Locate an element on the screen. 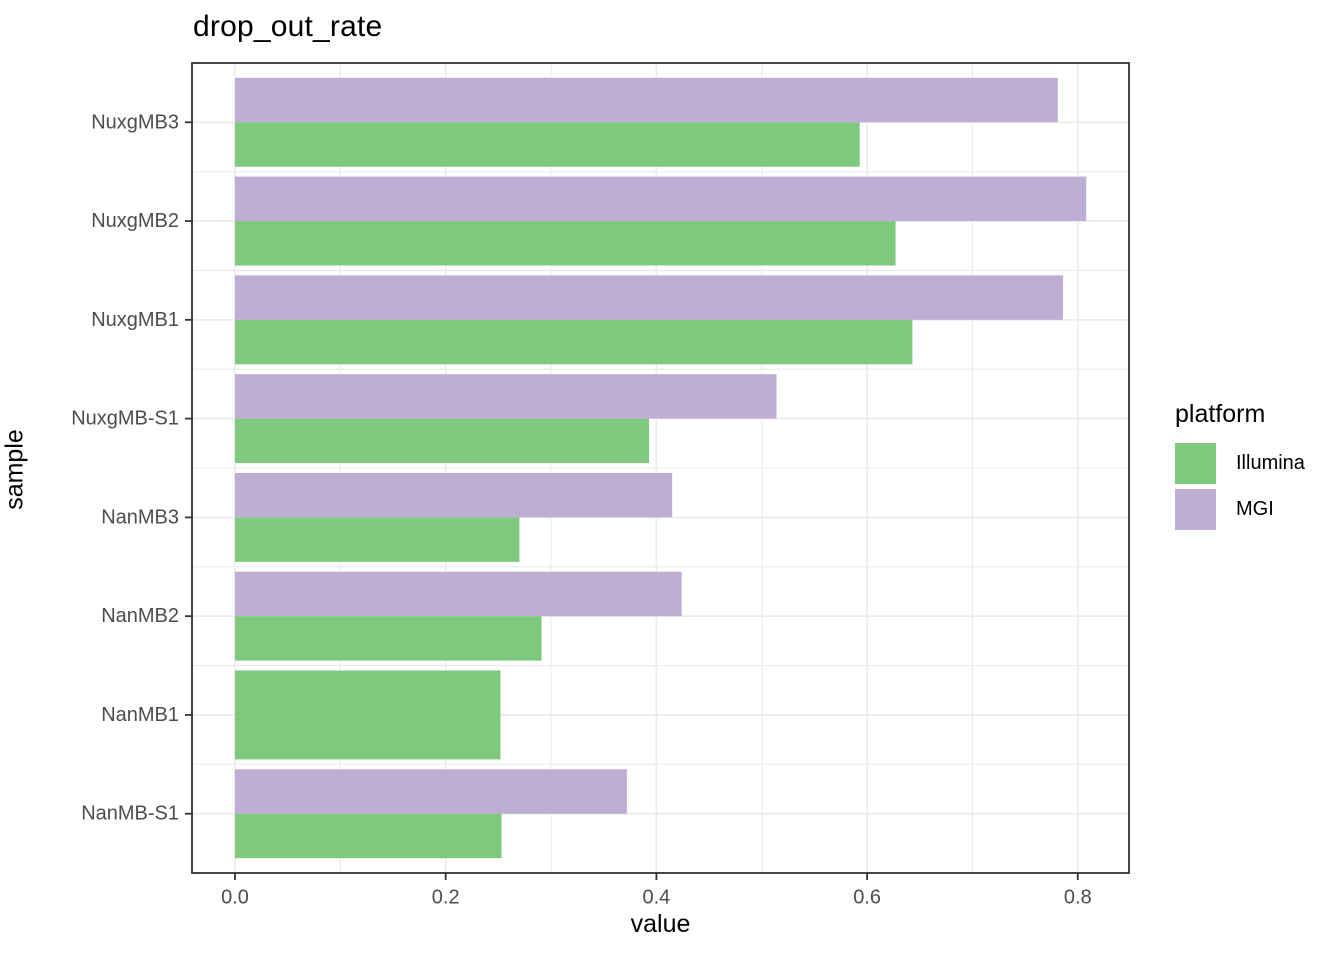 This screenshot has height=960, width=1344. bar-illumina-nanmb3 is located at coordinates (377, 539).